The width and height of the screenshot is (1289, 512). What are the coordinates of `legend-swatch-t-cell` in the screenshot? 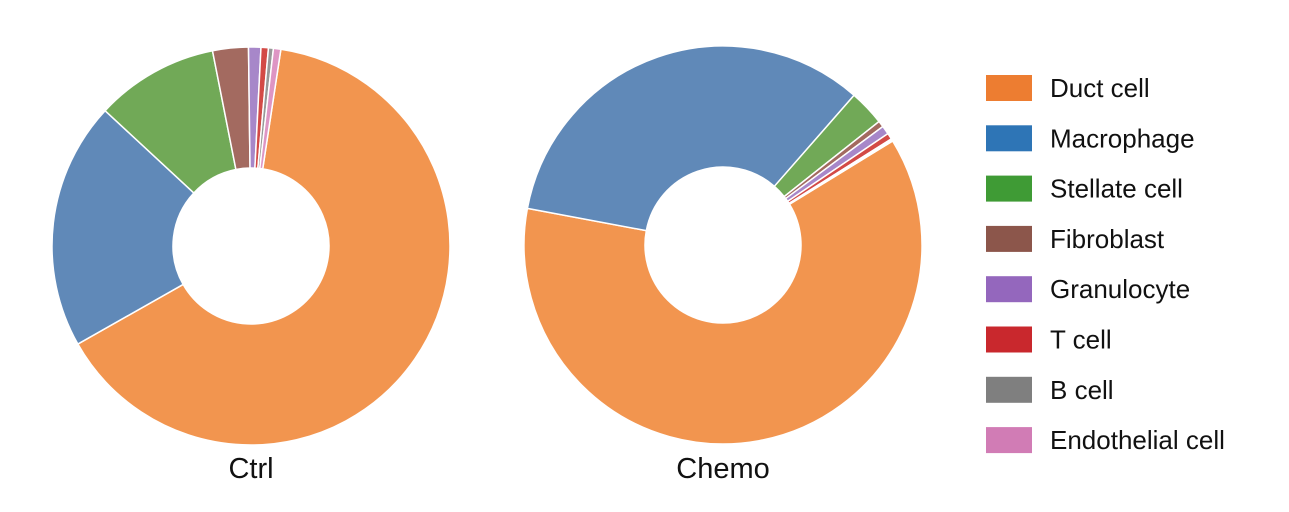 It's located at (1009, 339).